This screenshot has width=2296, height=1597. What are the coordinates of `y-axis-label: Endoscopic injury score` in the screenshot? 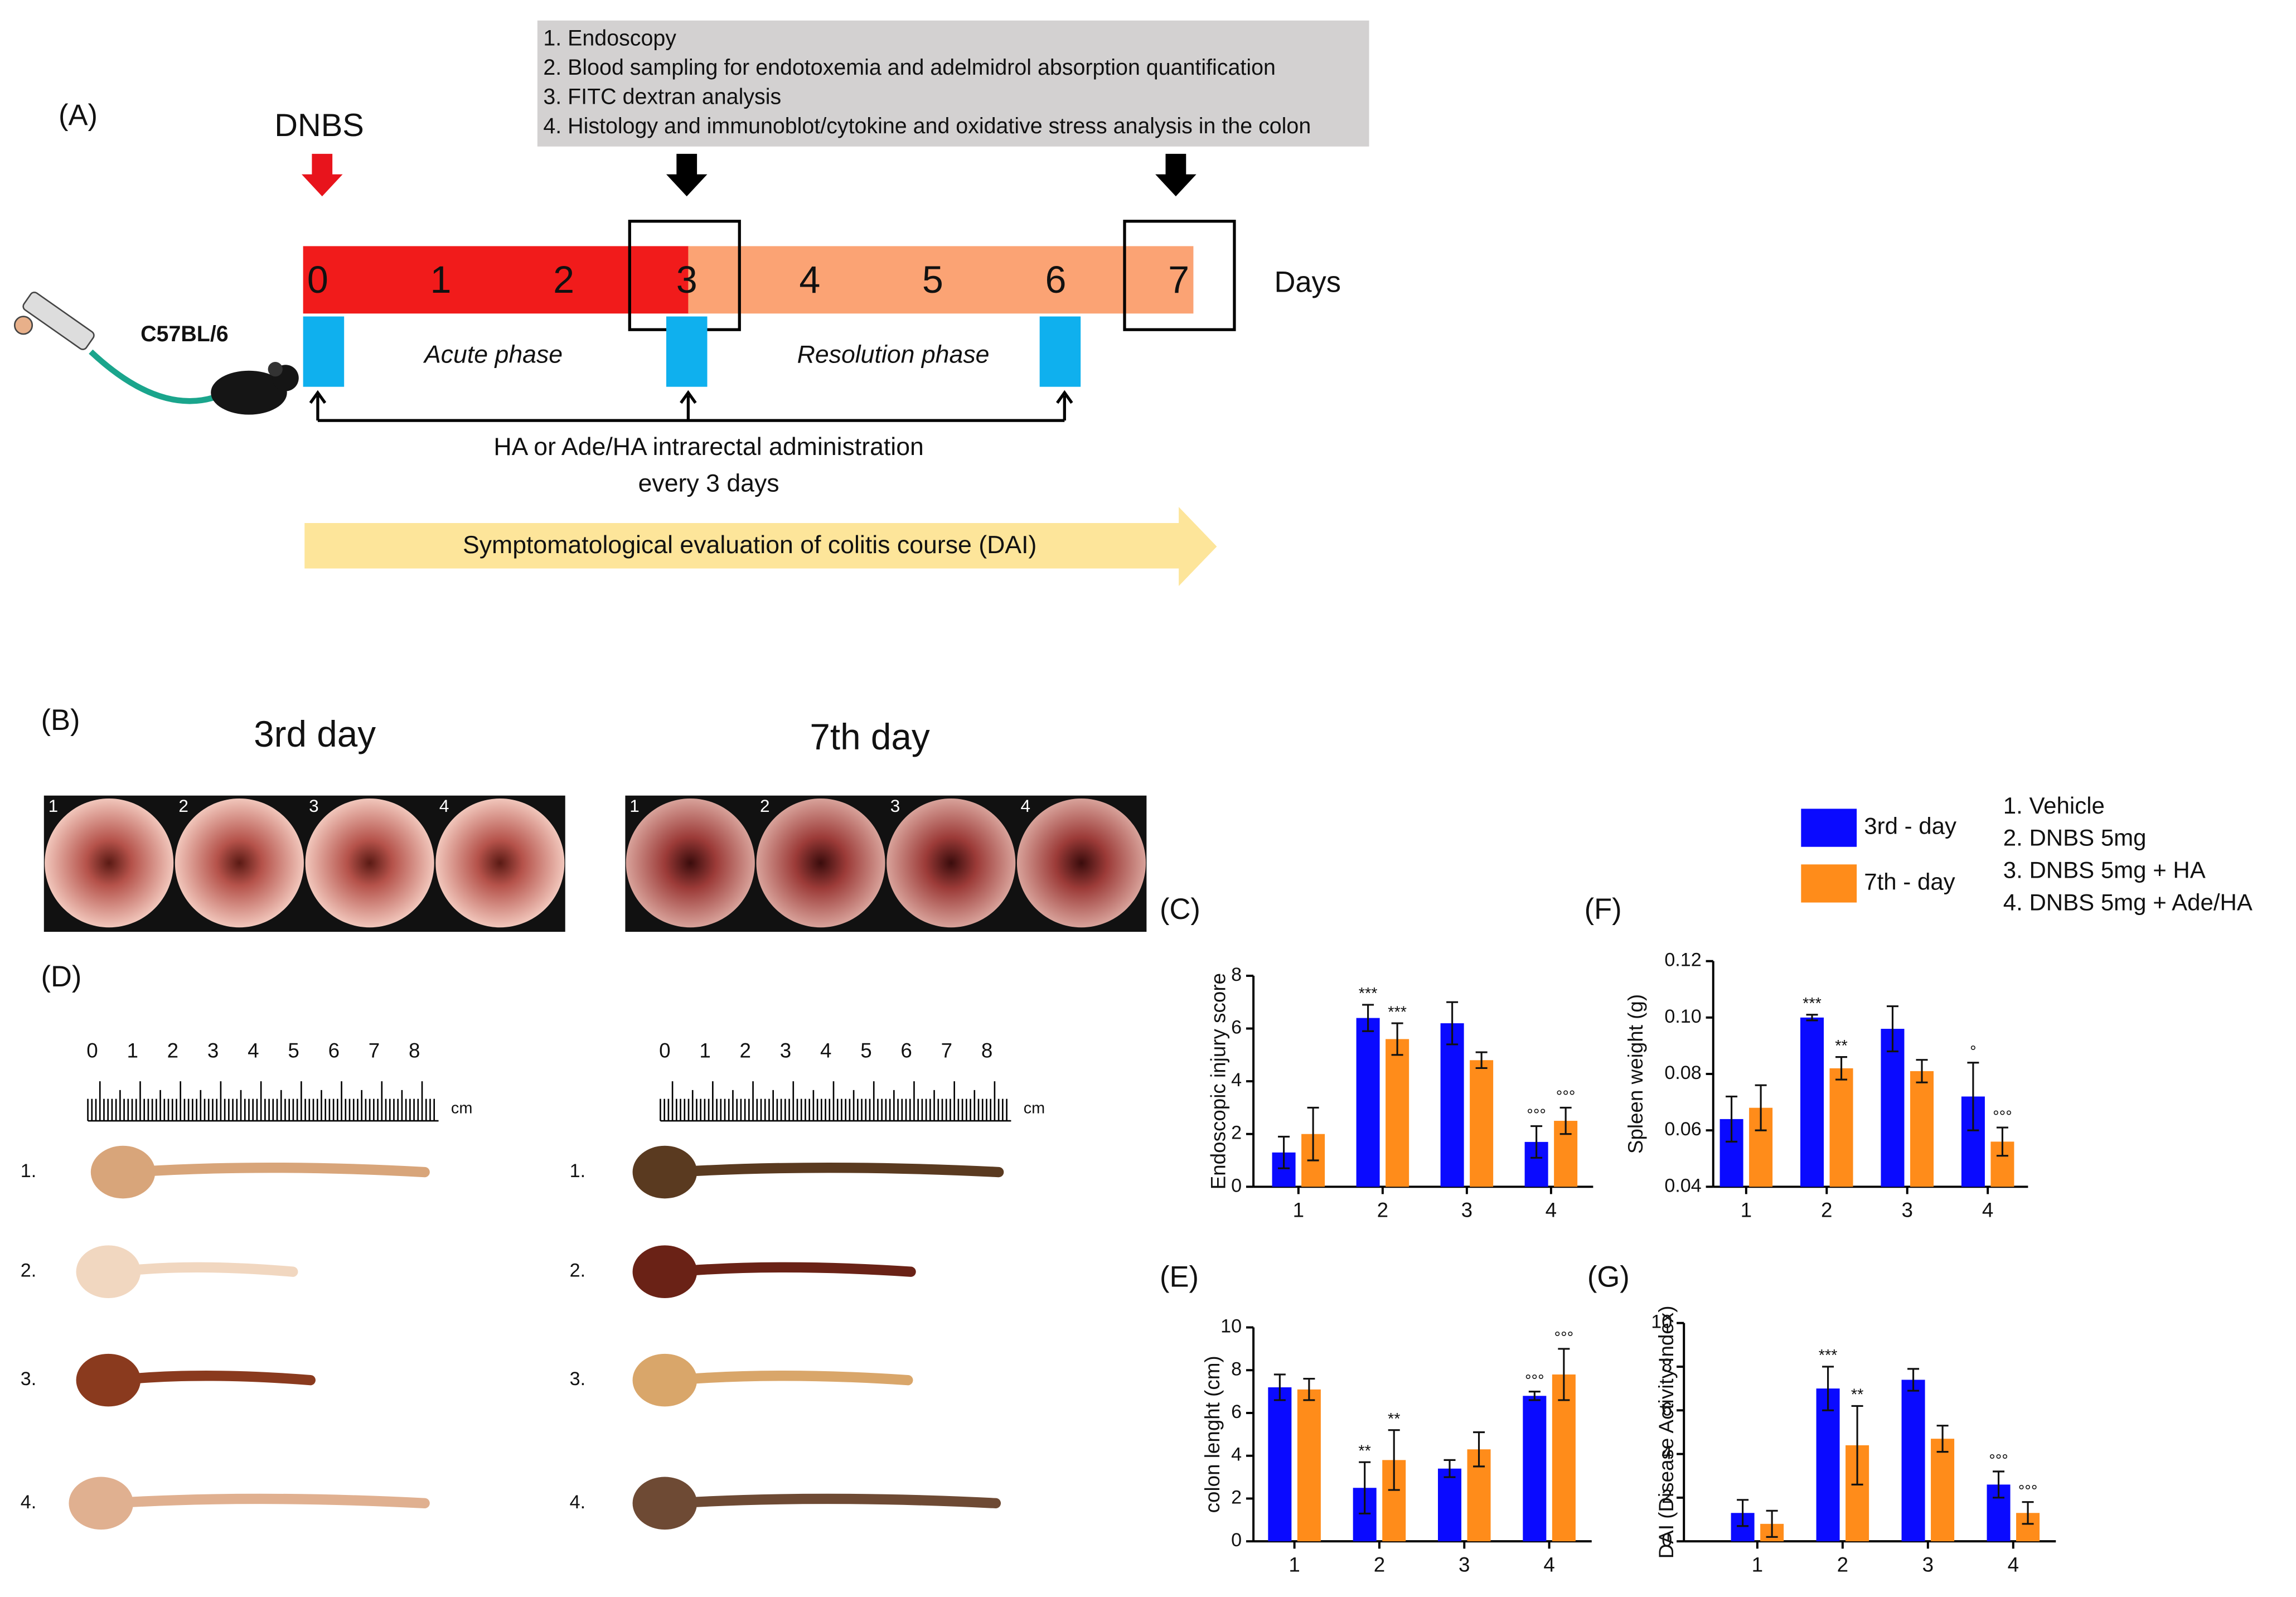 It's located at (1218, 1081).